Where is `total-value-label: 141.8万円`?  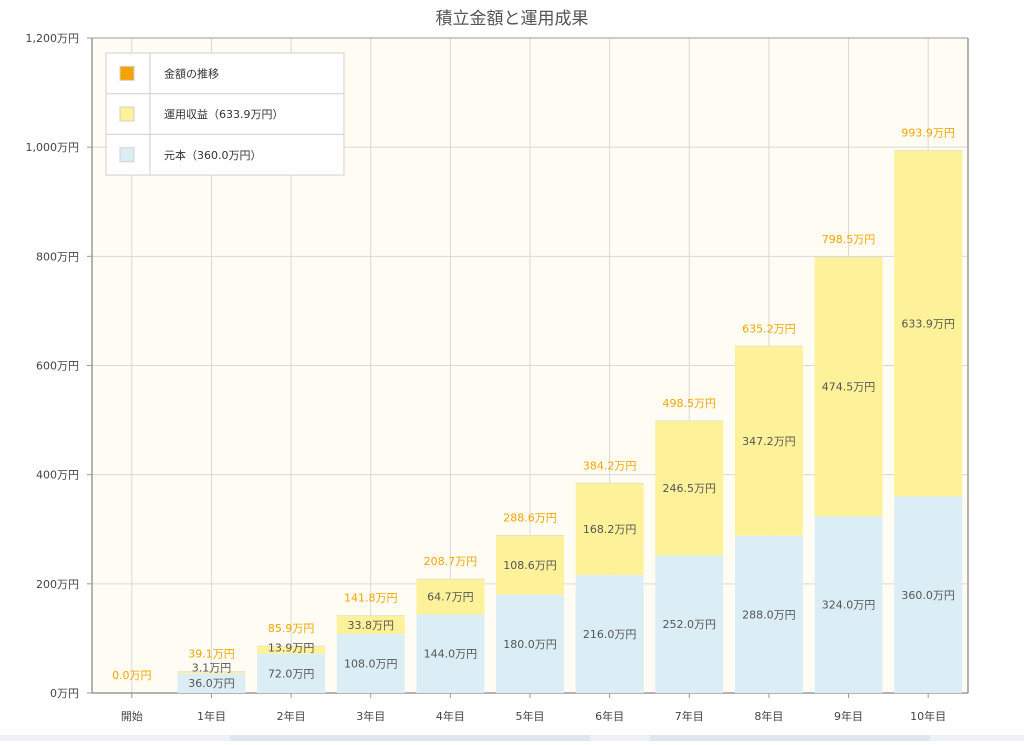
total-value-label: 141.8万円 is located at coordinates (371, 598).